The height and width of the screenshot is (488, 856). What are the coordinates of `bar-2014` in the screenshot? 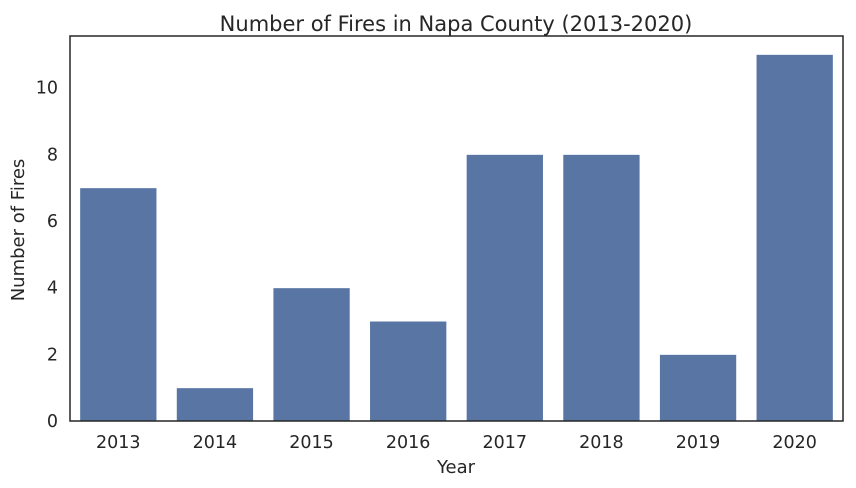 It's located at (215, 404).